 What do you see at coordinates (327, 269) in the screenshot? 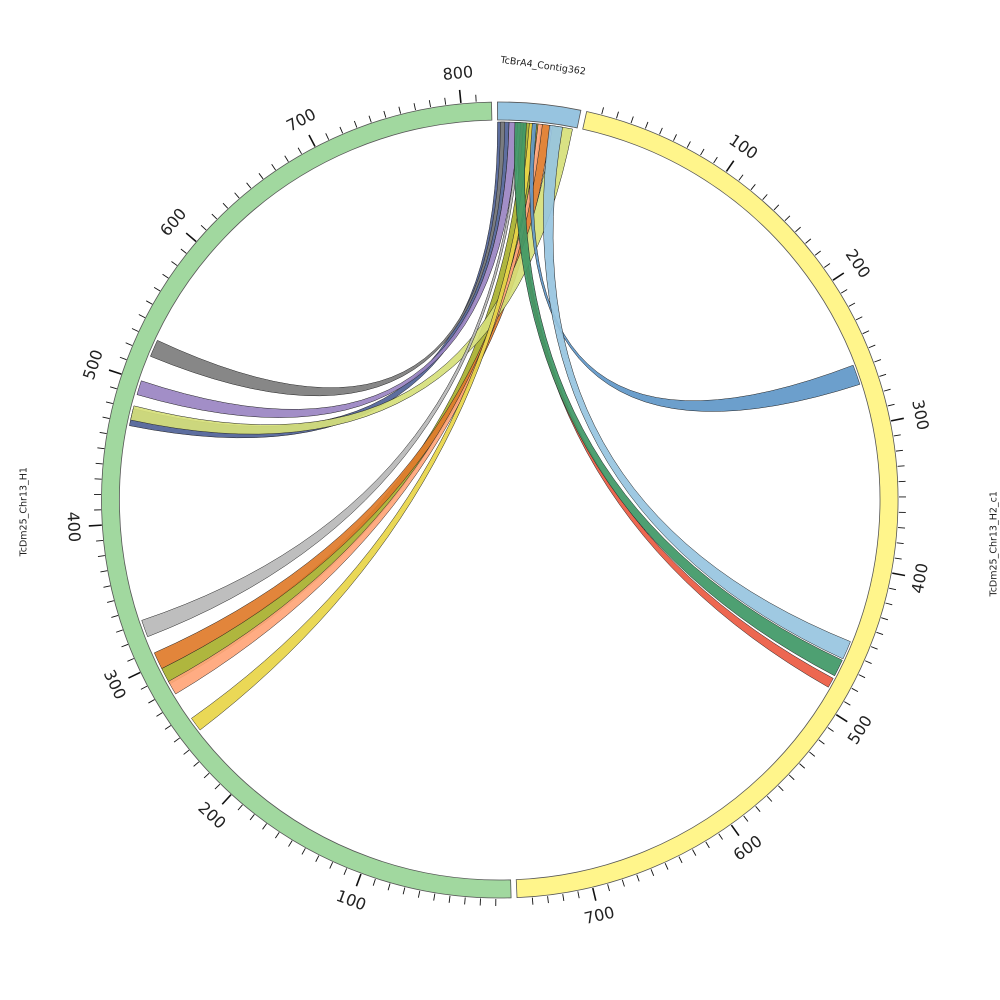
I see `link-ribbon` at bounding box center [327, 269].